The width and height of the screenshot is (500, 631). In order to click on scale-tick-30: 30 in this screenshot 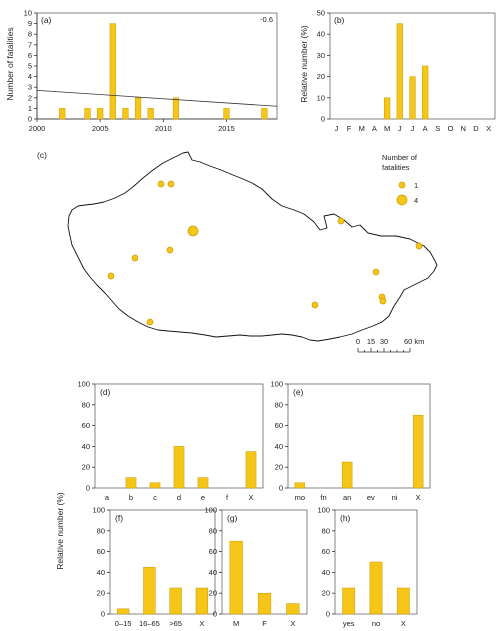, I will do `click(384, 341)`.